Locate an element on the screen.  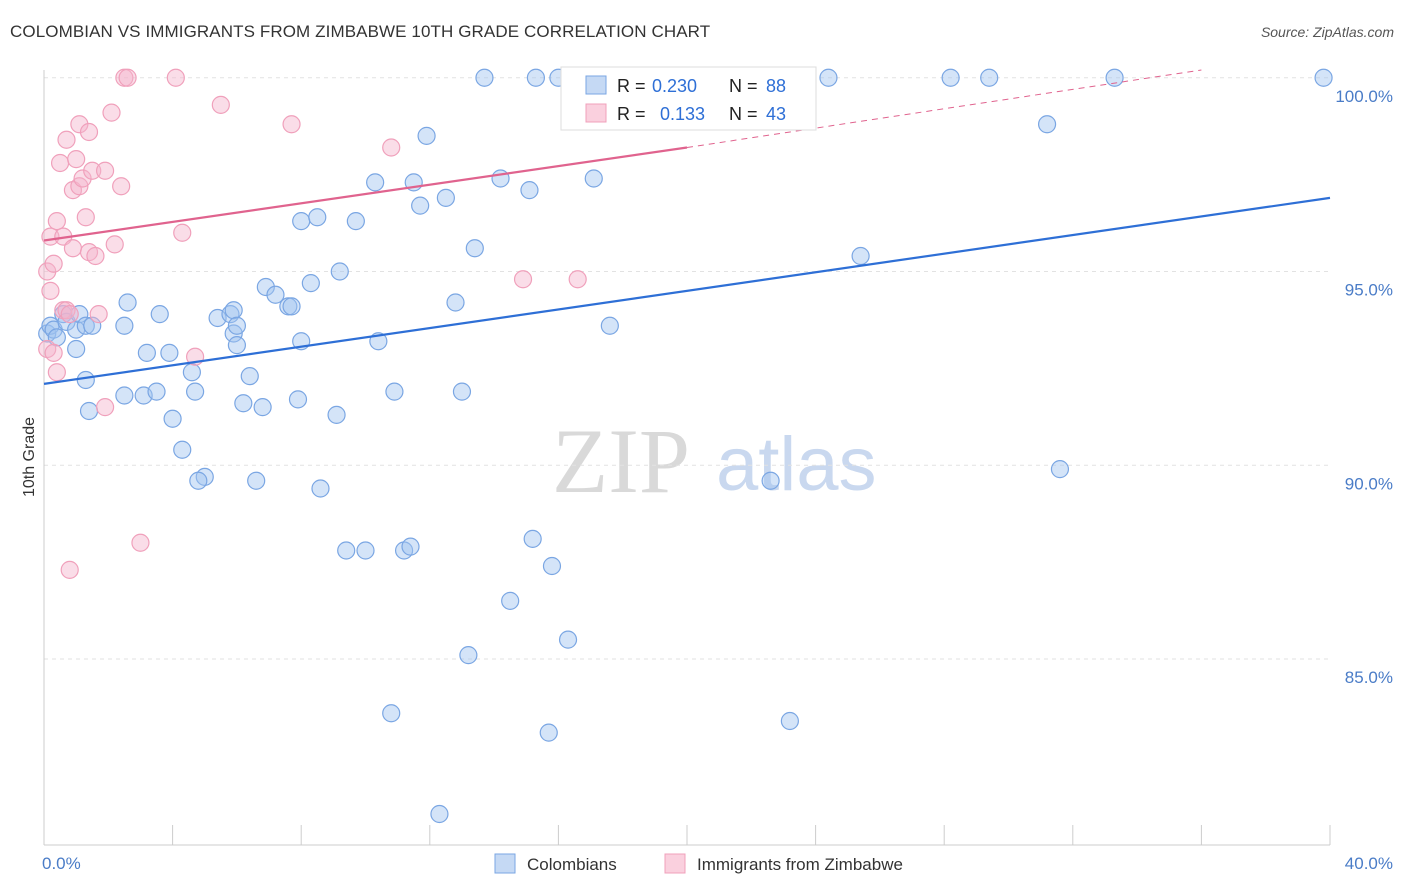
series-legend: Colombians Immigrants from Zimbabwe is located at coordinates (698, 863).